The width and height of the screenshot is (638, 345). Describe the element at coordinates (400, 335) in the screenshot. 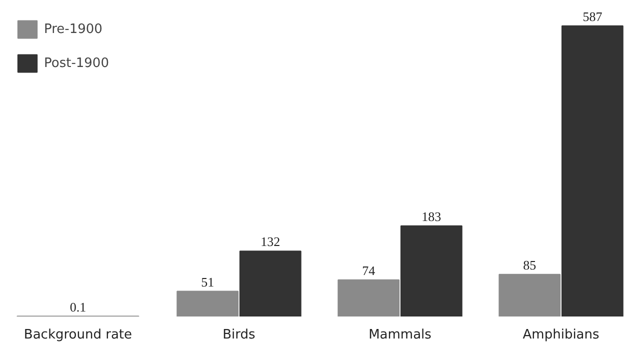

I see `x-tick-label: Mammals` at that location.